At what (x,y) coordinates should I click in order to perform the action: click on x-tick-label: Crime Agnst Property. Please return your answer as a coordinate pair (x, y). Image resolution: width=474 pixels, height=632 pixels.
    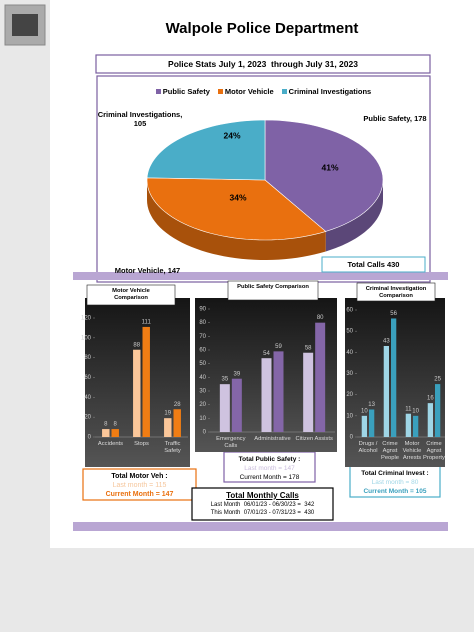
    Looking at the image, I should click on (434, 451).